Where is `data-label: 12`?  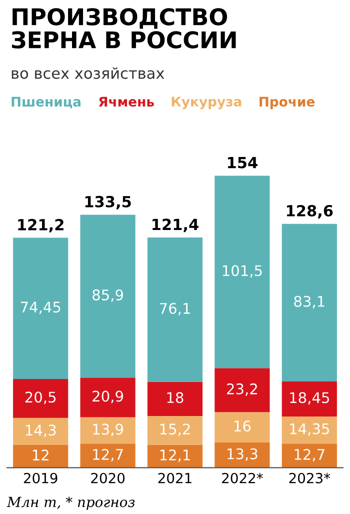 data-label: 12 is located at coordinates (40, 455).